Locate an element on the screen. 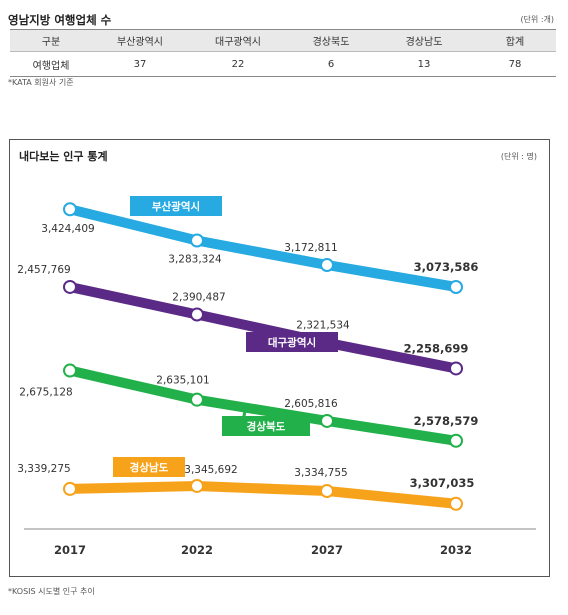 The width and height of the screenshot is (568, 615). data-label: 3,345,692 is located at coordinates (210, 470).